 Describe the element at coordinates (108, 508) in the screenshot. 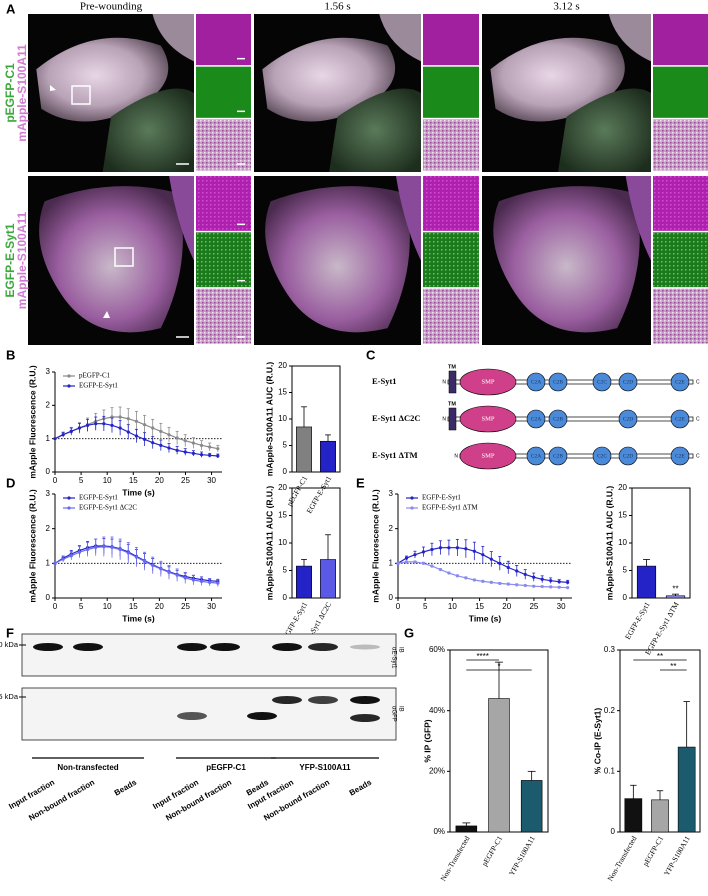

I see `legend-label: EGFP-E-Syt1 ΔC2C` at that location.